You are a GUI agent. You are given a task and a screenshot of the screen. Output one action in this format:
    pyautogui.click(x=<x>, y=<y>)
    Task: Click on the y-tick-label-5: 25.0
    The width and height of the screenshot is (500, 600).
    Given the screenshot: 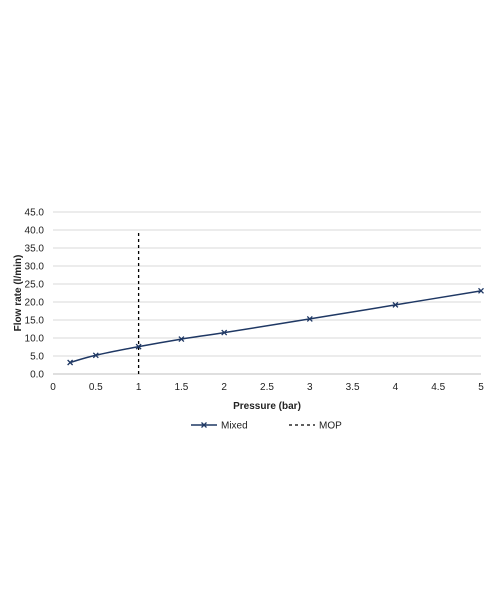 What is the action you would take?
    pyautogui.click(x=35, y=285)
    